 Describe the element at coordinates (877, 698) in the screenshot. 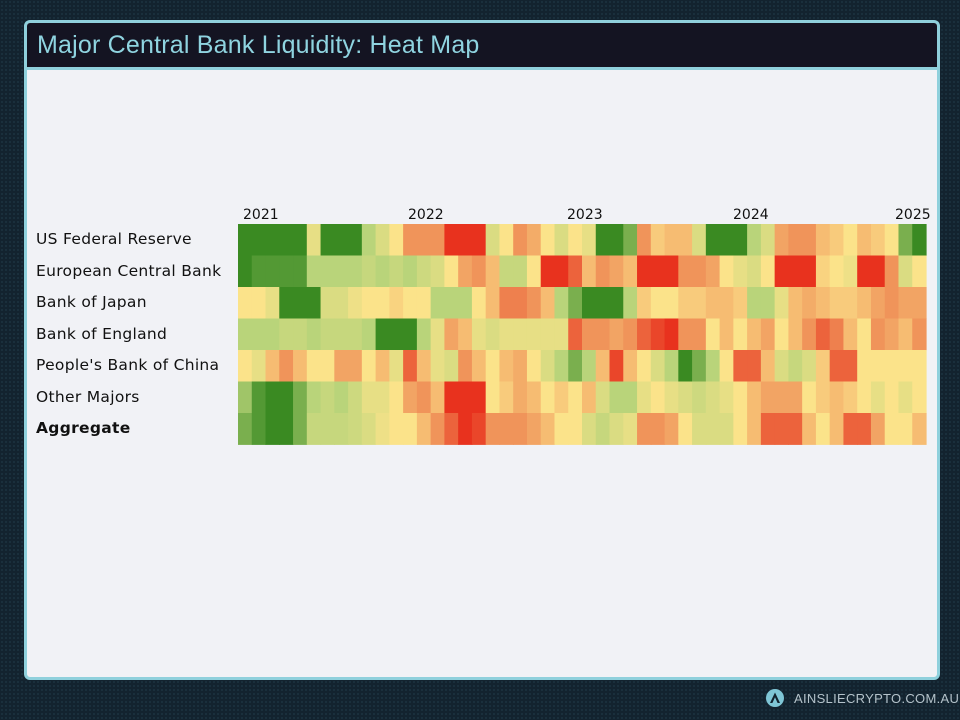

I see `footer-brand: AINSLIECRYPTO.COM.AU` at that location.